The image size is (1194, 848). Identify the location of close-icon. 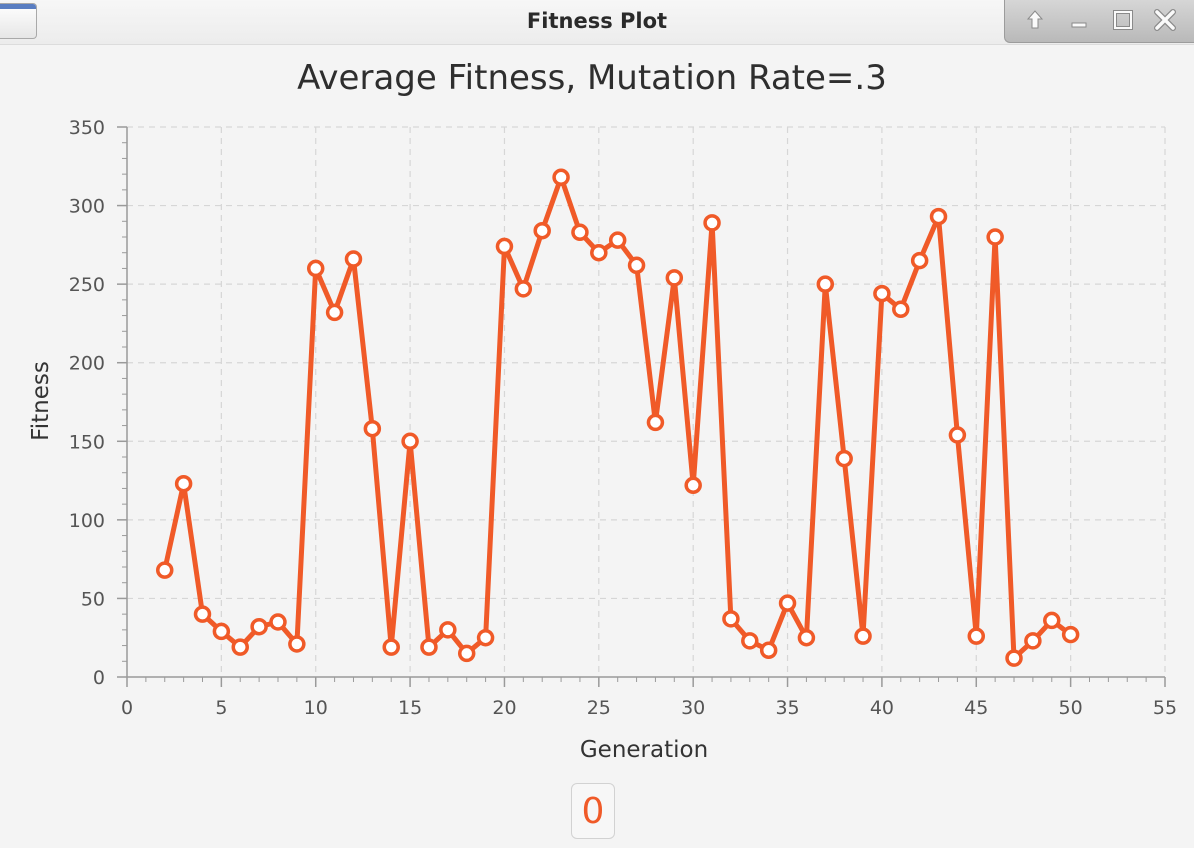
(1165, 20).